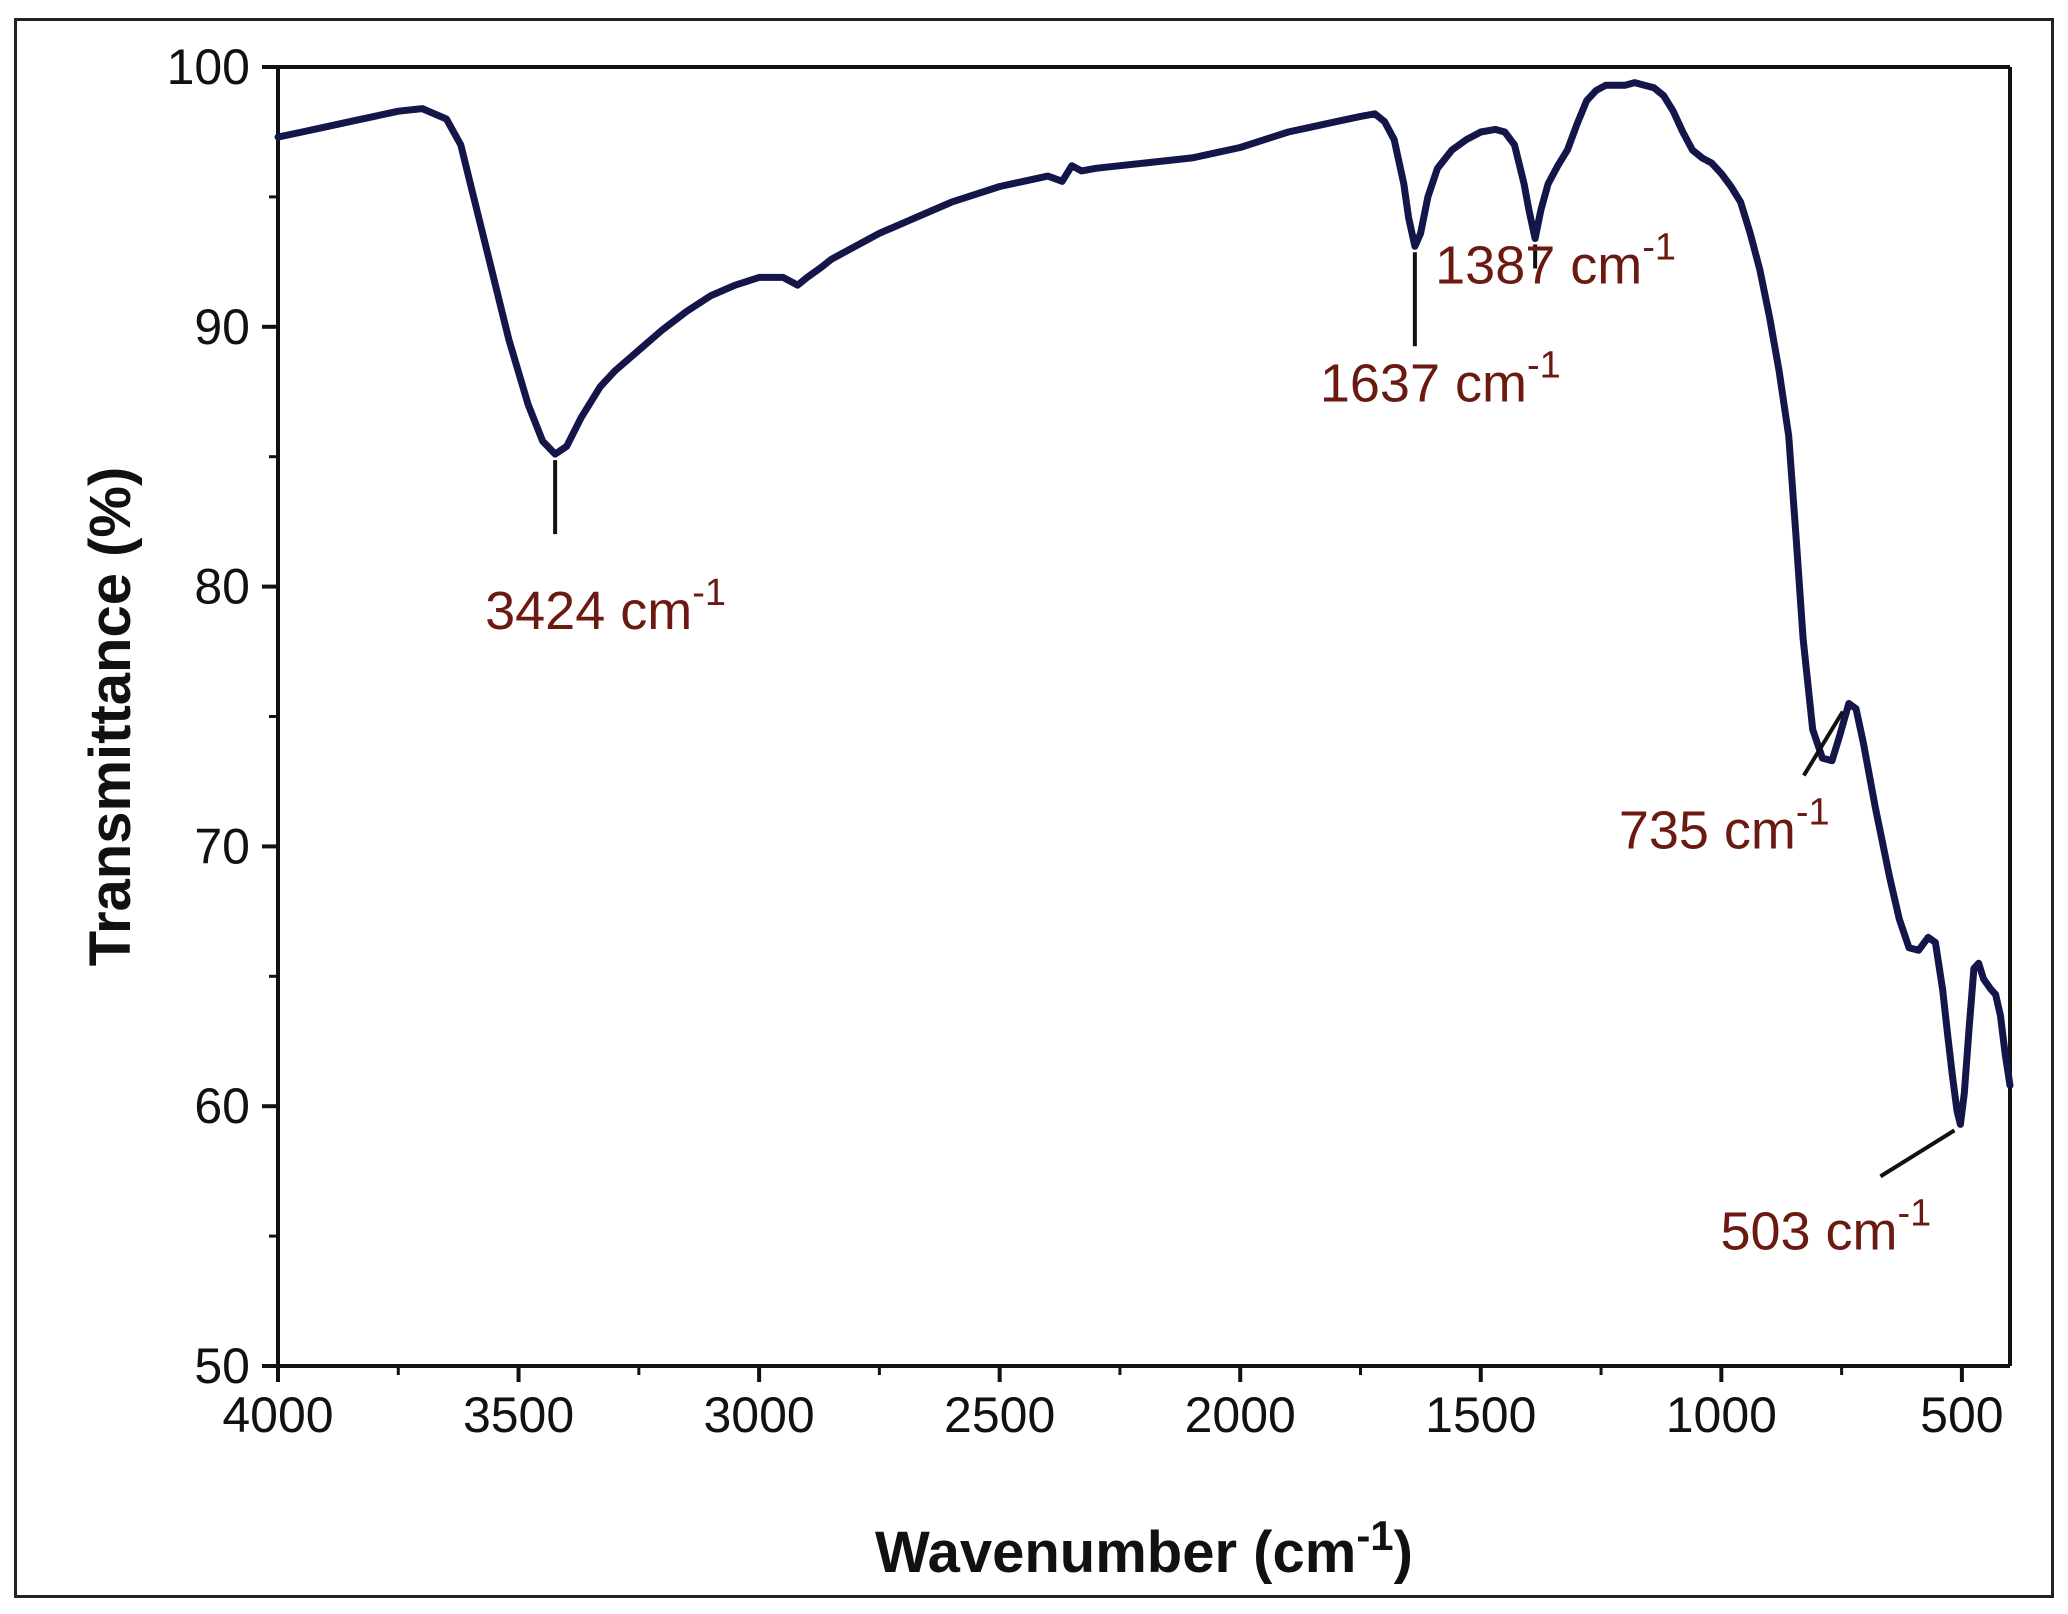  What do you see at coordinates (1115, 1552) in the screenshot?
I see `x-axis-title-main: Wavenumber (cm` at bounding box center [1115, 1552].